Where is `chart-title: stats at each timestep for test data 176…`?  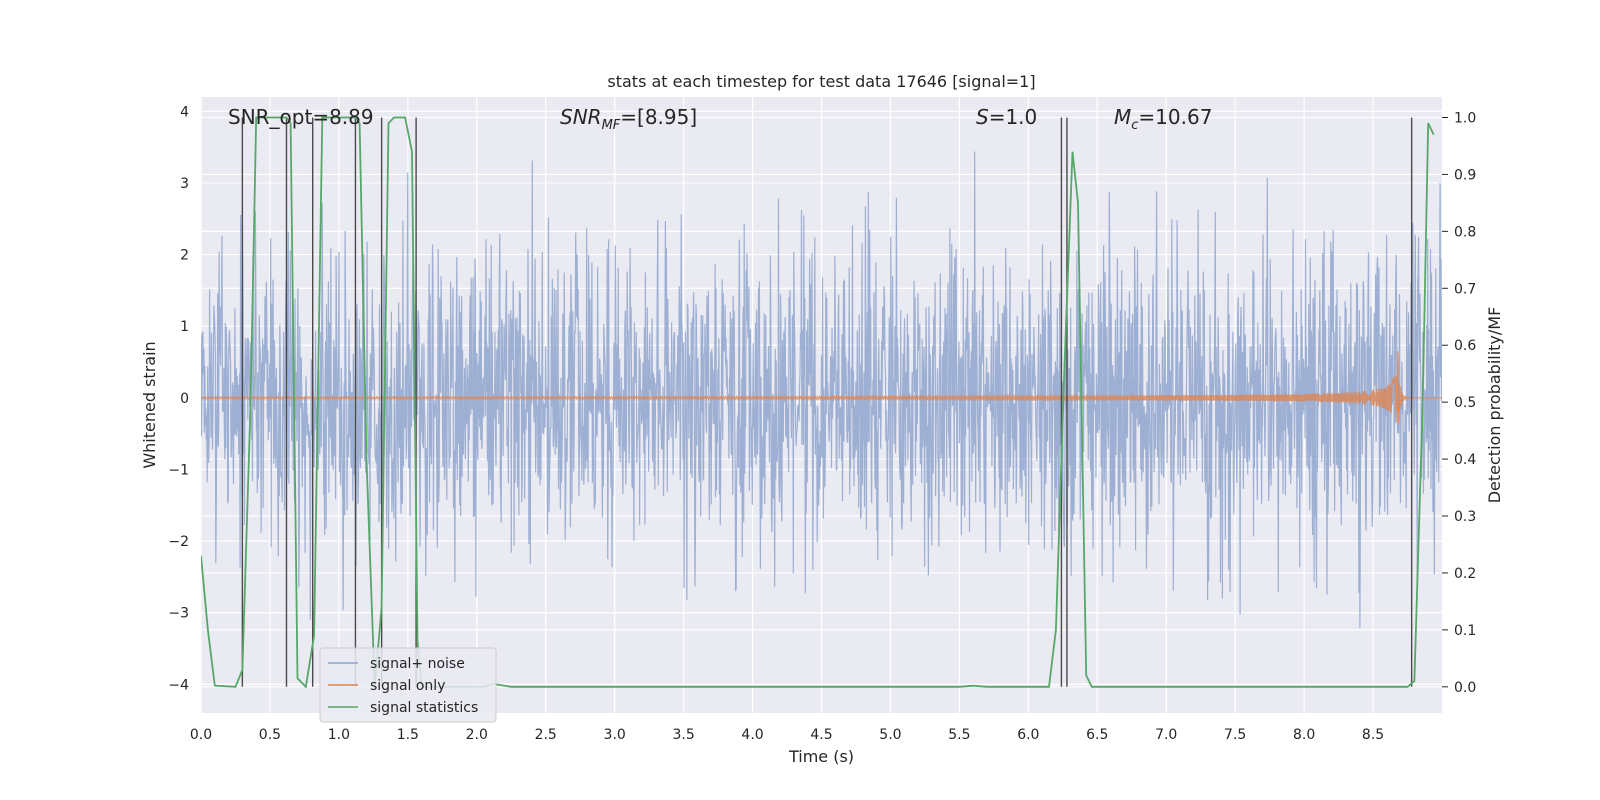
chart-title: stats at each timestep for test data 176… is located at coordinates (821, 81).